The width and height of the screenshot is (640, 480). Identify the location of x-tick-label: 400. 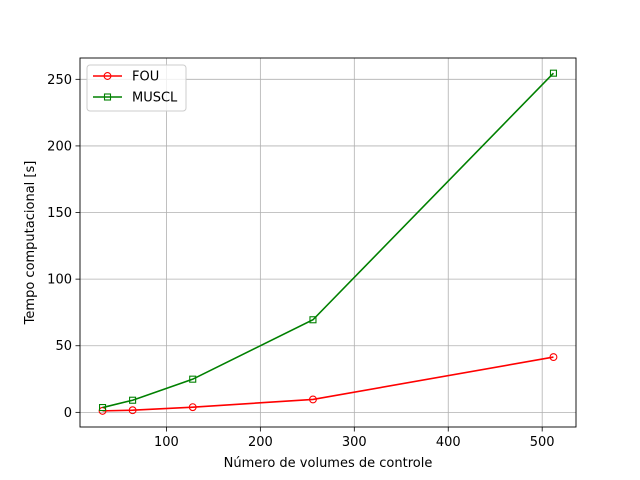
(448, 442).